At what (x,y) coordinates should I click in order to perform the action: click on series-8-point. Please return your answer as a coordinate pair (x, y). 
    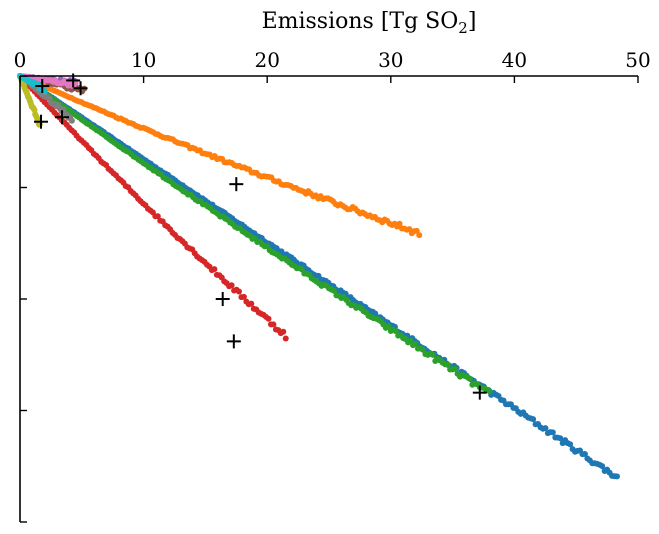
    Looking at the image, I should click on (71, 120).